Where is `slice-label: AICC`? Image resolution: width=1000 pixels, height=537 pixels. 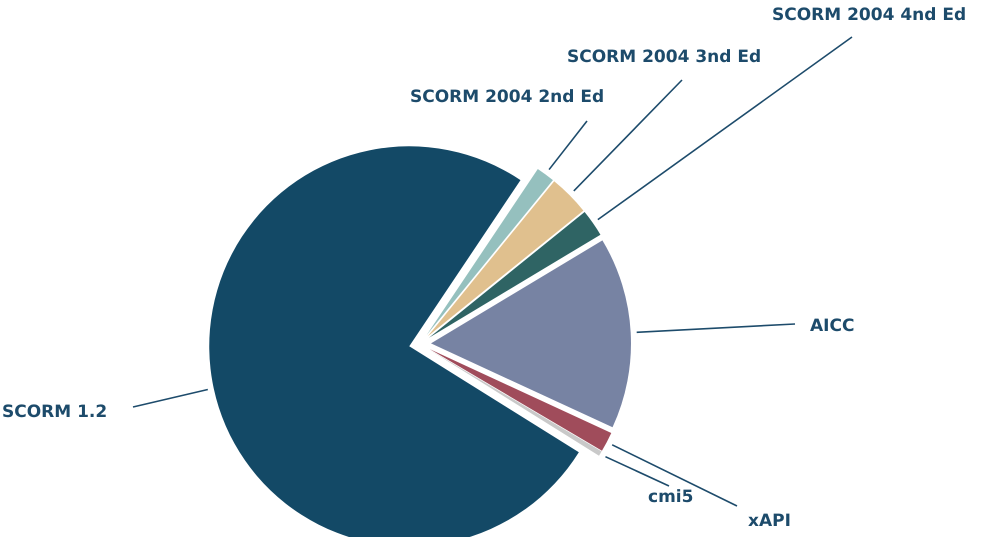 slice-label: AICC is located at coordinates (832, 326).